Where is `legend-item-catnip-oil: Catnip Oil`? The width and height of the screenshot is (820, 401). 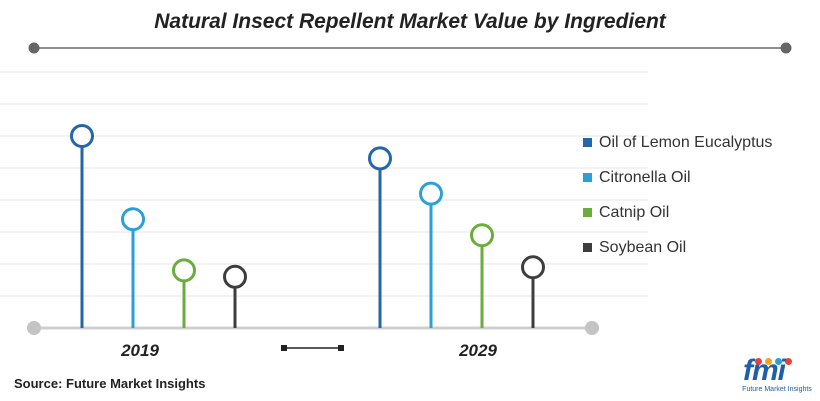 legend-item-catnip-oil: Catnip Oil is located at coordinates (677, 212).